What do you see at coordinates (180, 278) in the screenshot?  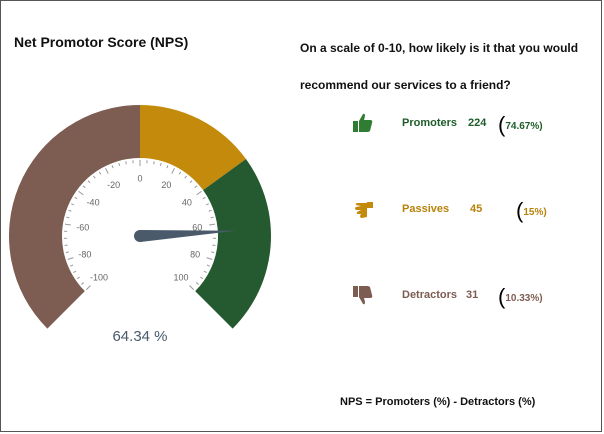 I see `gauge-tick-label: 100` at bounding box center [180, 278].